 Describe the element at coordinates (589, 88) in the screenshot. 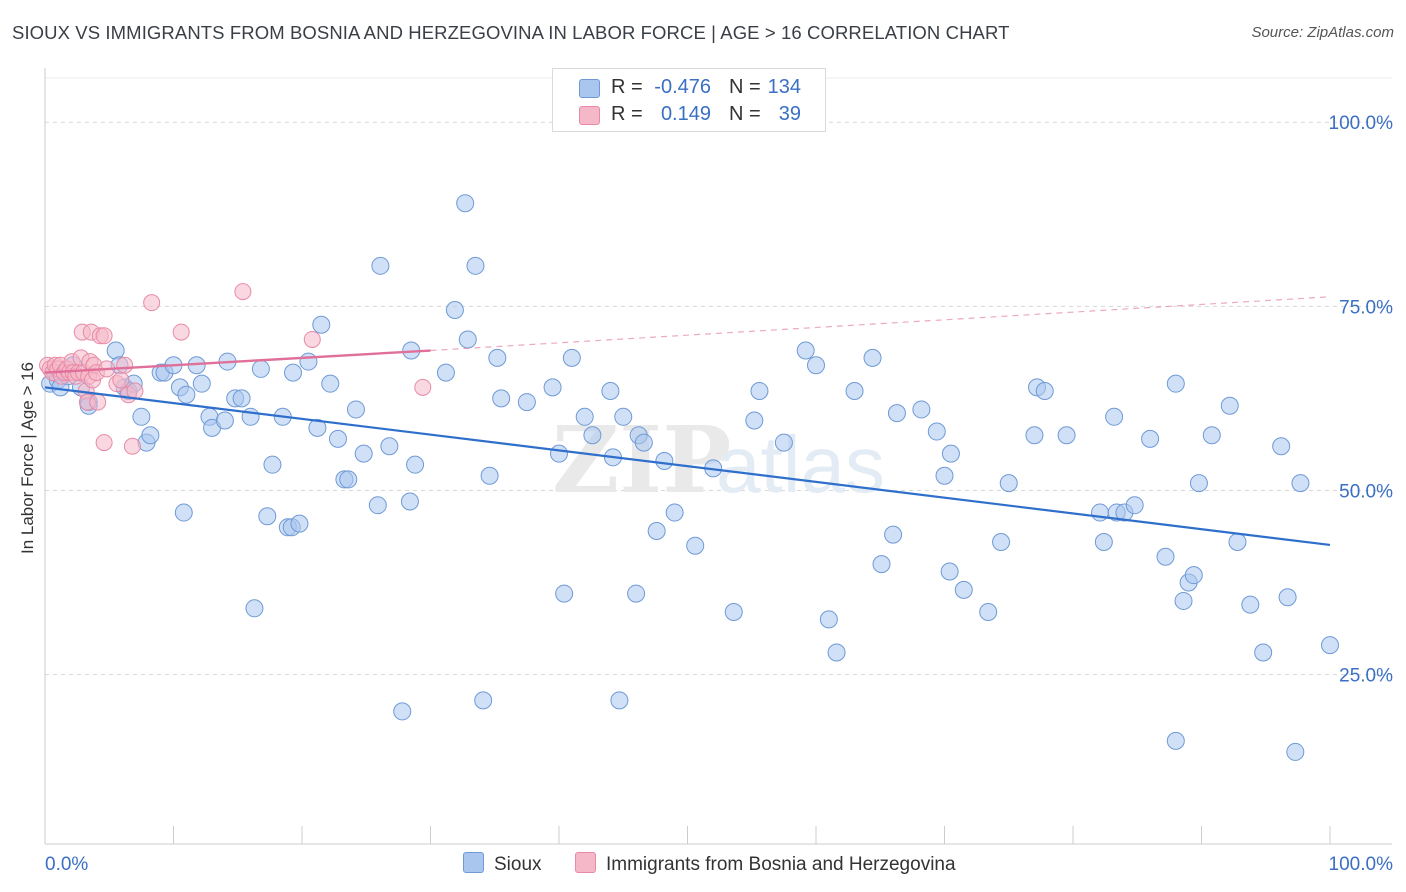

I see `sioux-swatch` at that location.